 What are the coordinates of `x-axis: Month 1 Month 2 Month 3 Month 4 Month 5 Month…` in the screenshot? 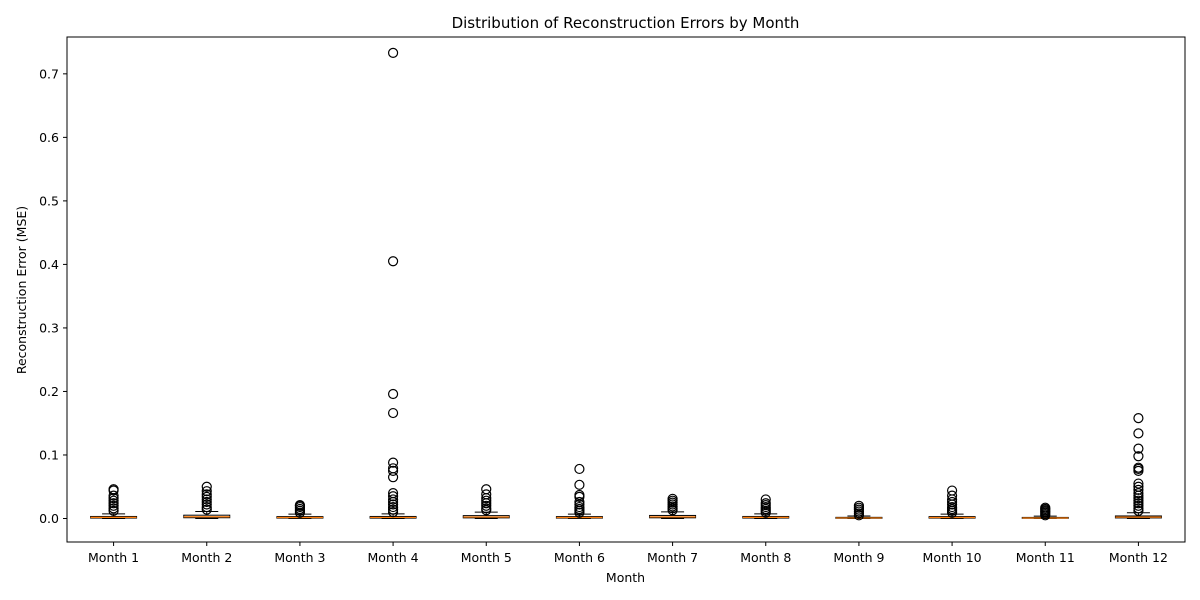 It's located at (628, 553).